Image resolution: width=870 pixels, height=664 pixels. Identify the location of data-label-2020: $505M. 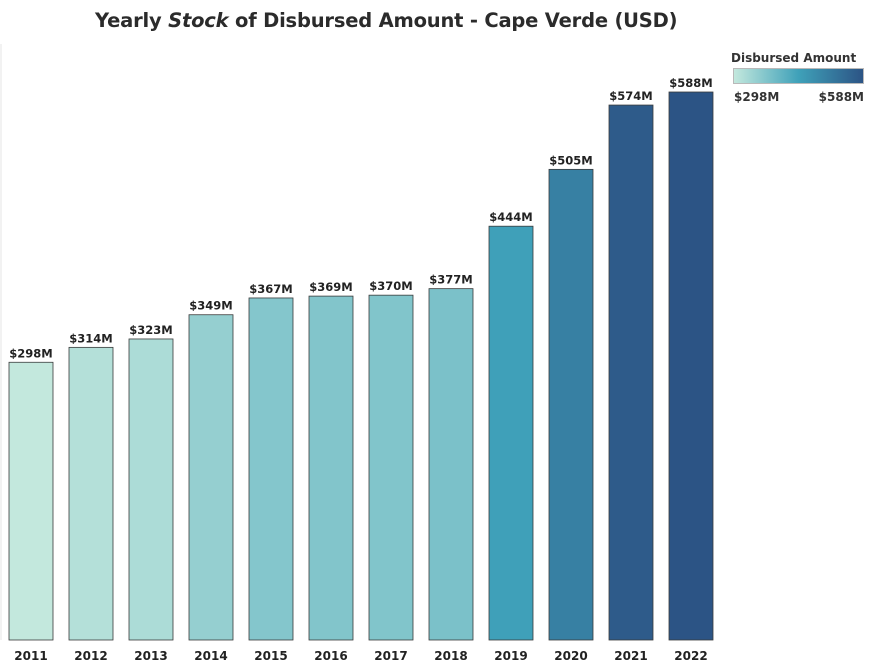
(570, 160).